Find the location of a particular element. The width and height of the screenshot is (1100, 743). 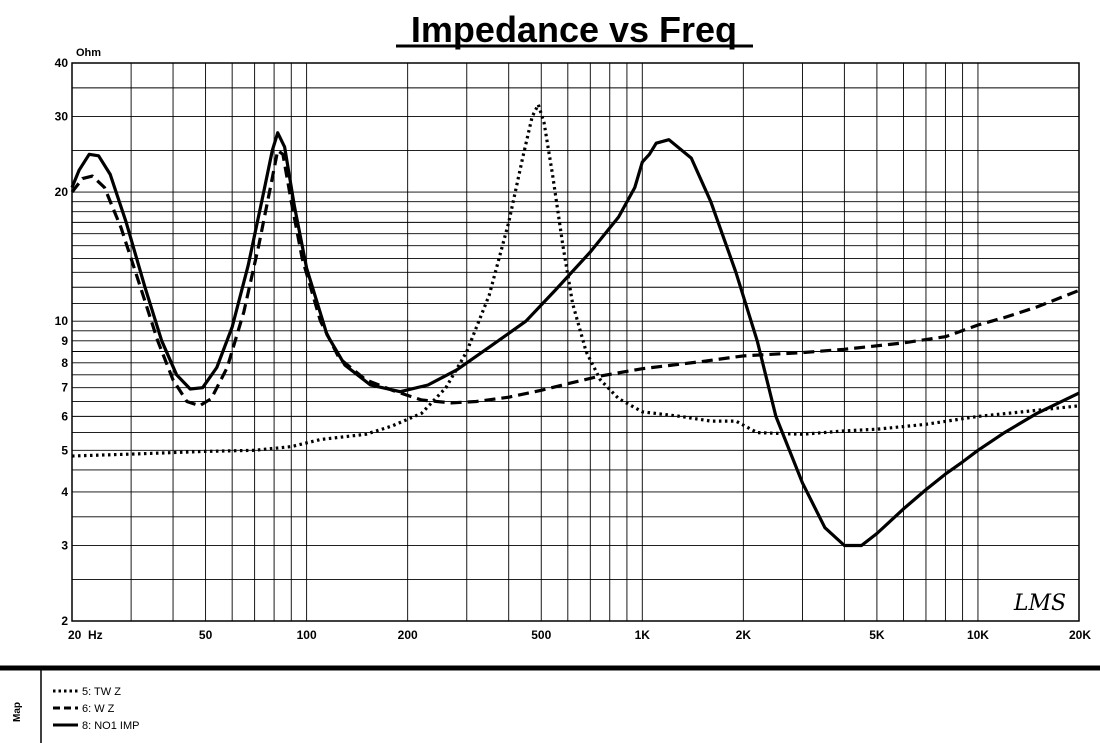

y-tick-label: 10 is located at coordinates (62, 321).